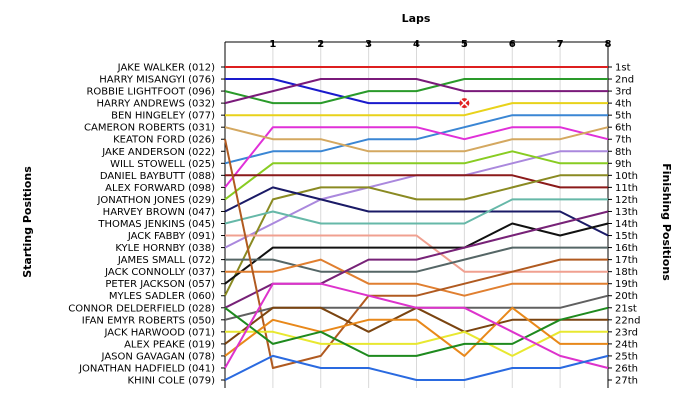 The image size is (700, 405). What do you see at coordinates (148, 320) in the screenshot?
I see `start-position-label: IFAN EMYR ROBERTS (050)` at bounding box center [148, 320].